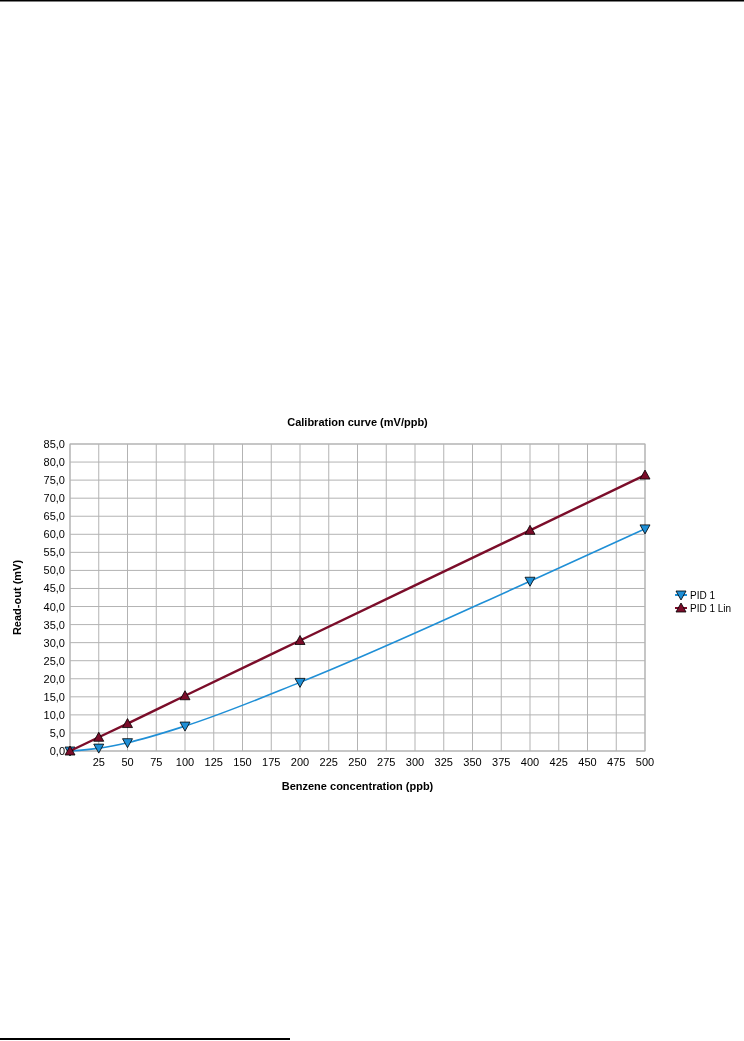 The width and height of the screenshot is (744, 1041). Describe the element at coordinates (54, 696) in the screenshot. I see `y-tick-label: 15,0` at that location.